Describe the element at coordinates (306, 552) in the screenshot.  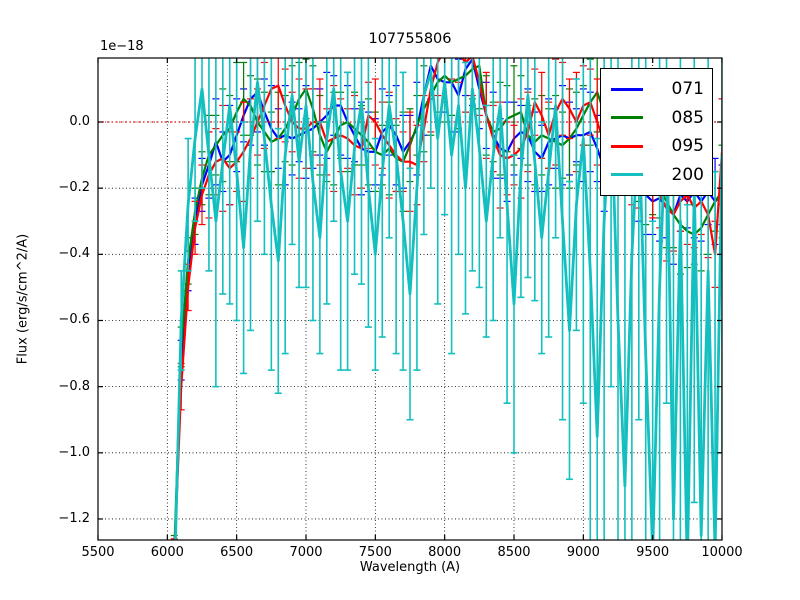
I see `x-tick-label: 7000` at that location.